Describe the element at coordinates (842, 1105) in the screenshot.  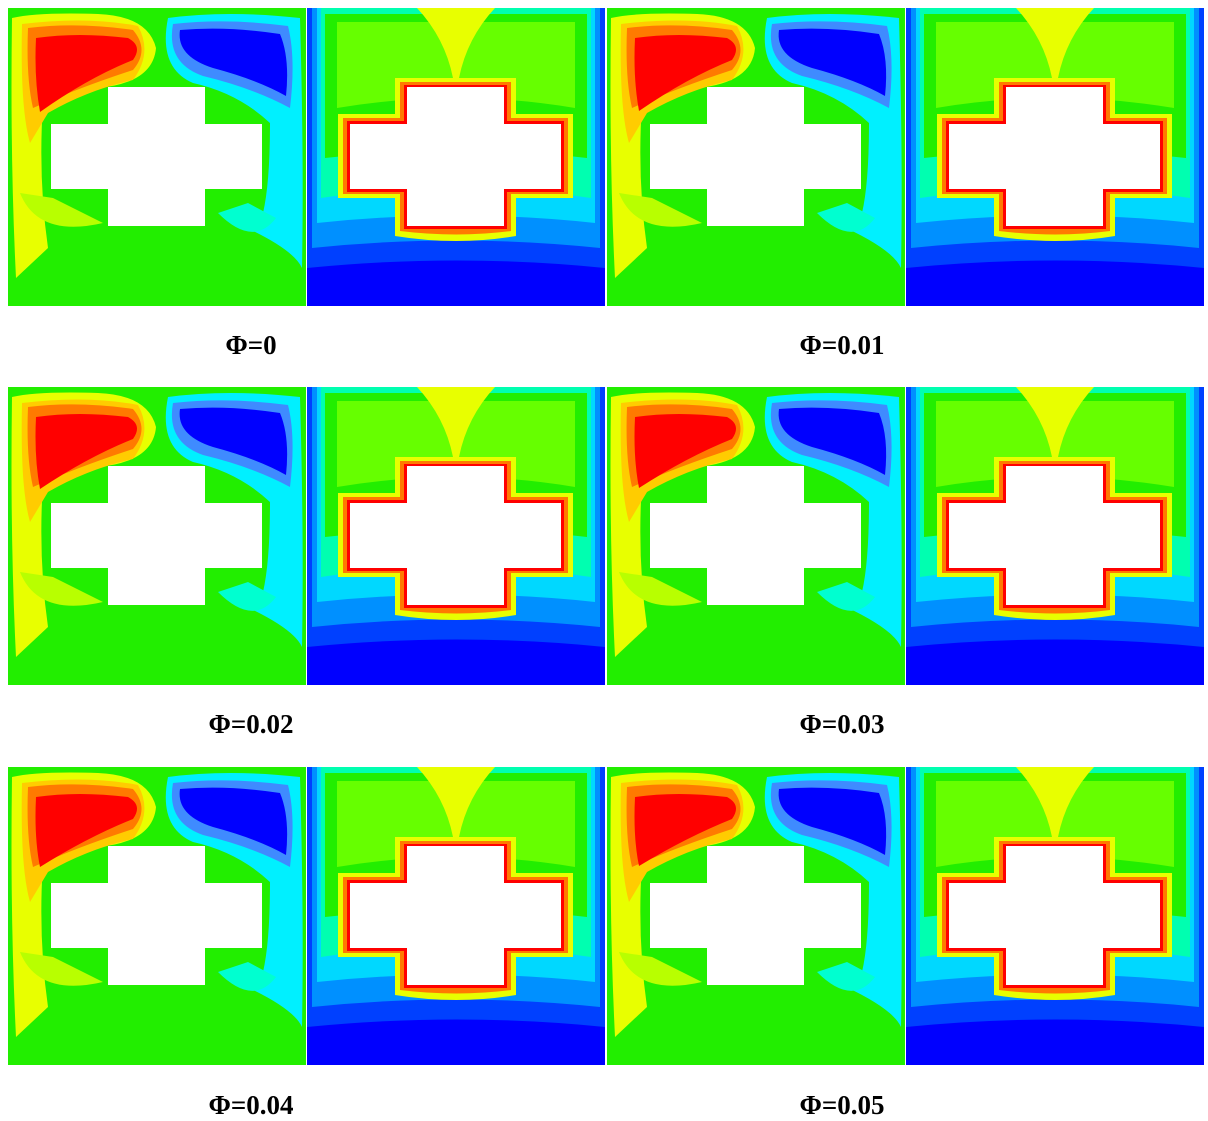
I see `case-caption: Φ=0.05` at that location.